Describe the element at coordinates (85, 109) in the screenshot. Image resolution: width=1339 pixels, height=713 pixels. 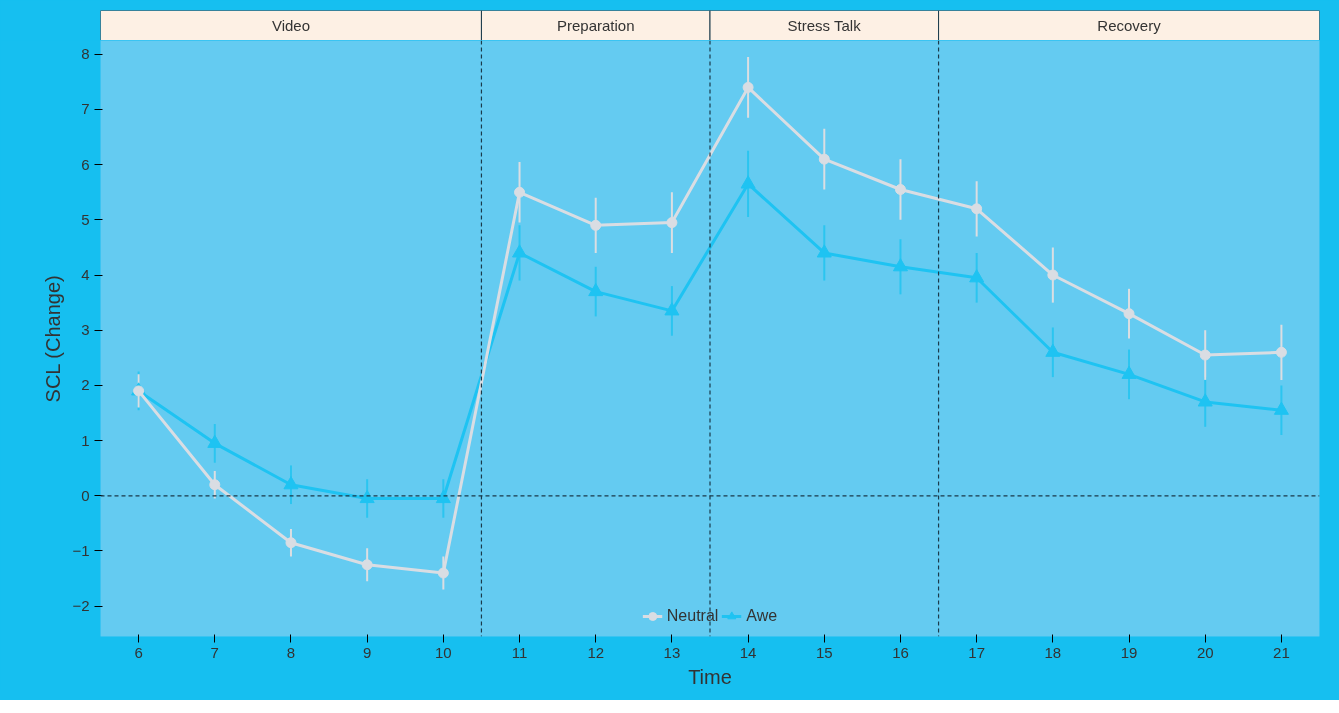
I see `y-tick-label: 7` at that location.